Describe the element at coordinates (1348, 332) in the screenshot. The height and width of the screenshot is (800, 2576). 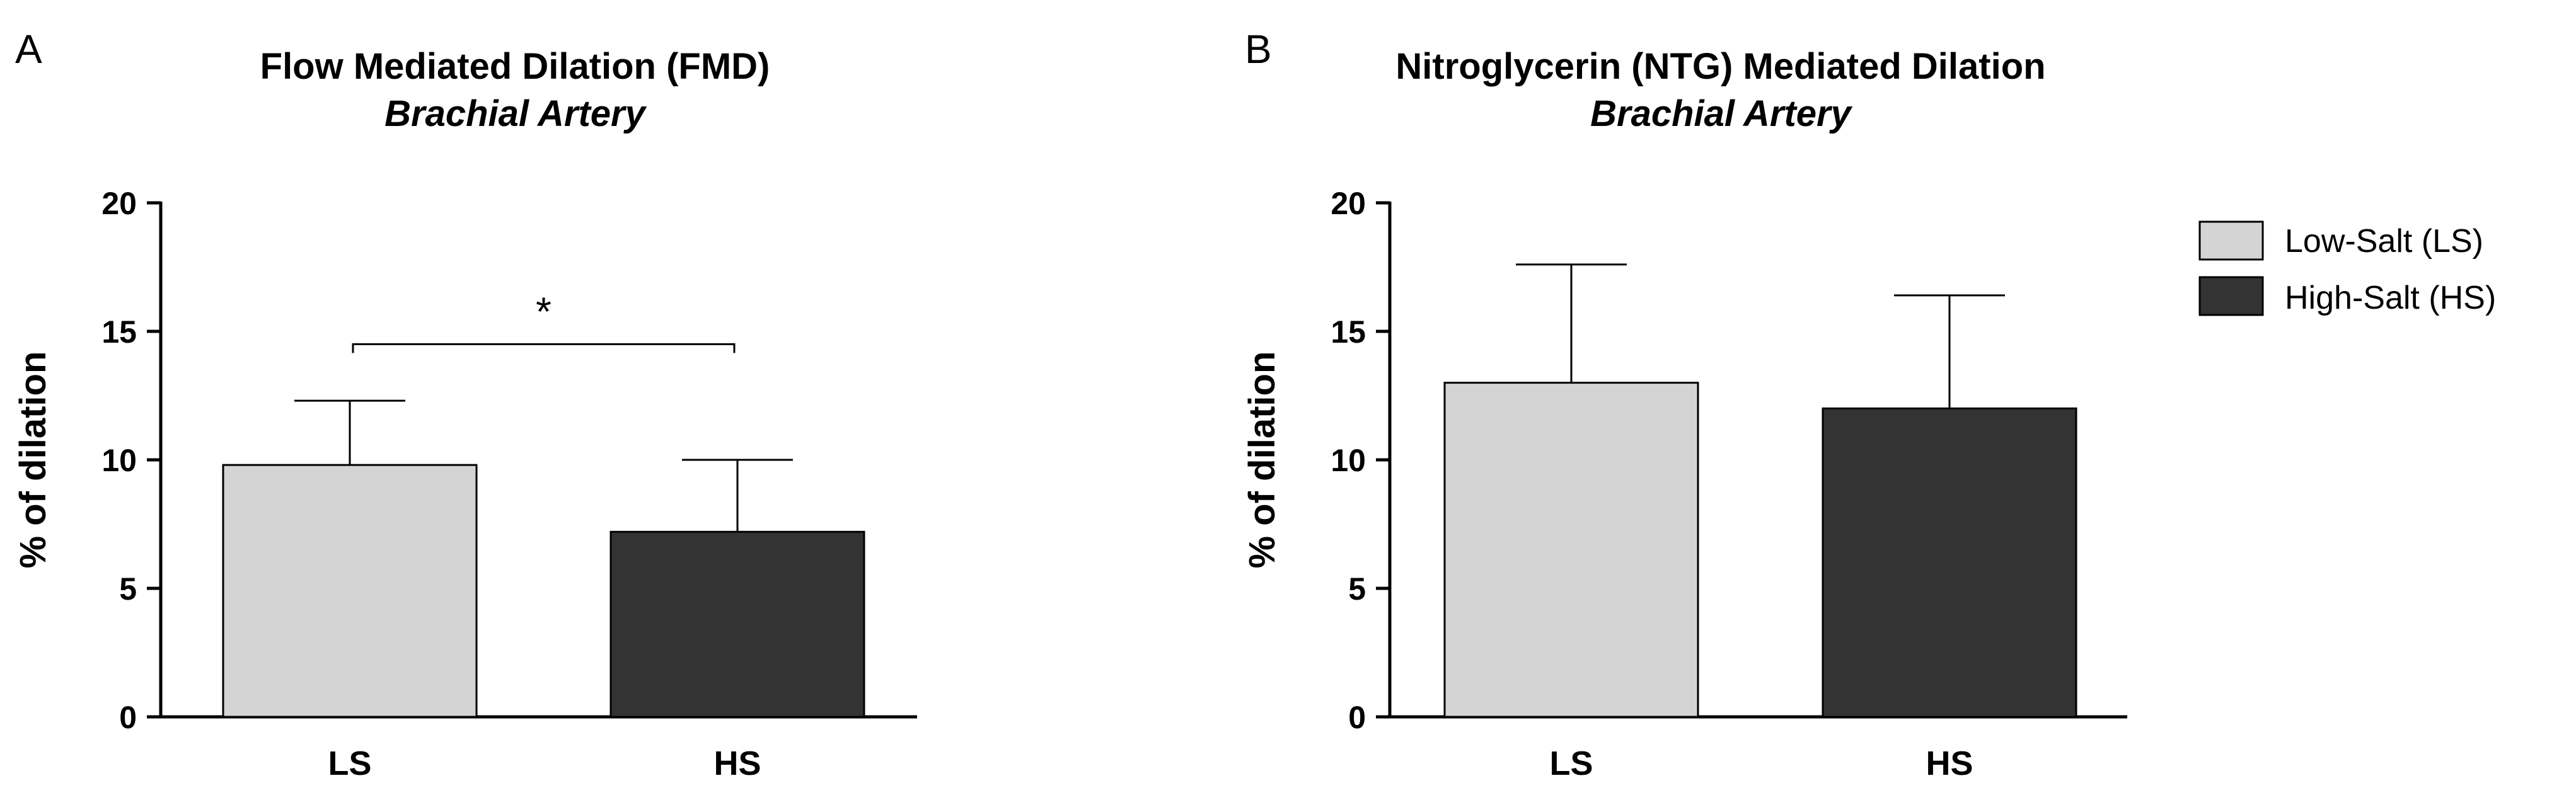
I see `panel-b-y-tick-label: 15` at that location.